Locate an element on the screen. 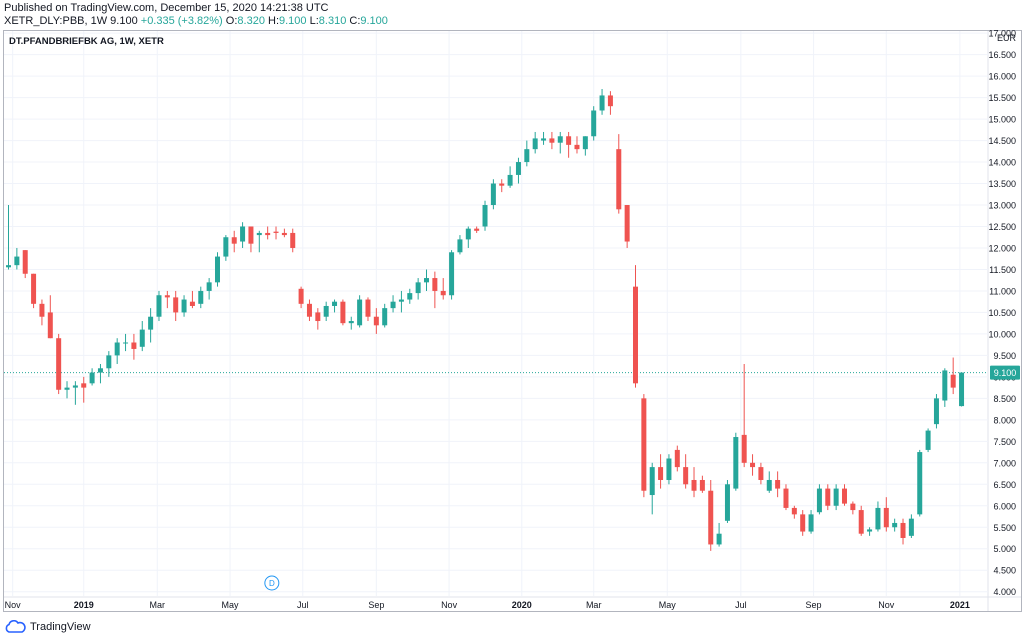 This screenshot has width=1030, height=638. x-tick-label: Sep is located at coordinates (376, 605).